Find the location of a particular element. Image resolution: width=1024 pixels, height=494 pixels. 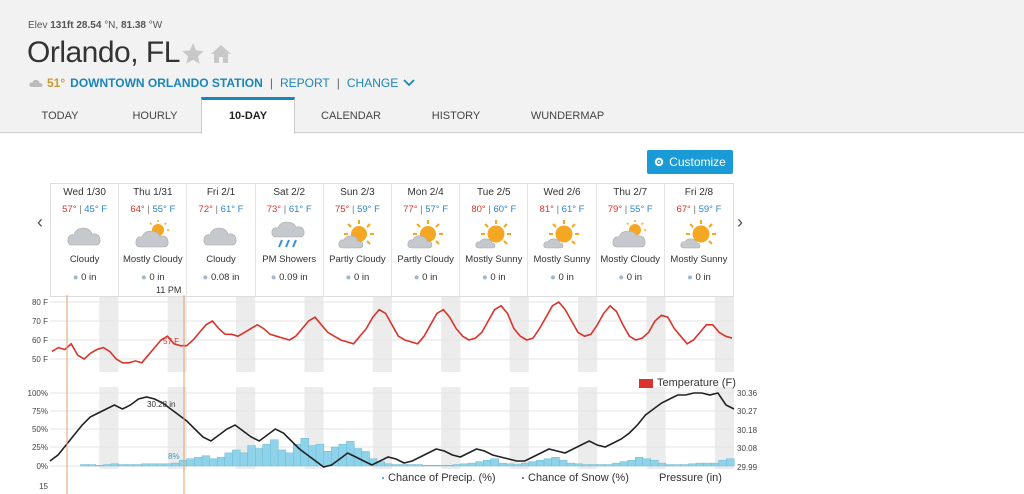

day-name: Wed 1/30 is located at coordinates (84, 192).